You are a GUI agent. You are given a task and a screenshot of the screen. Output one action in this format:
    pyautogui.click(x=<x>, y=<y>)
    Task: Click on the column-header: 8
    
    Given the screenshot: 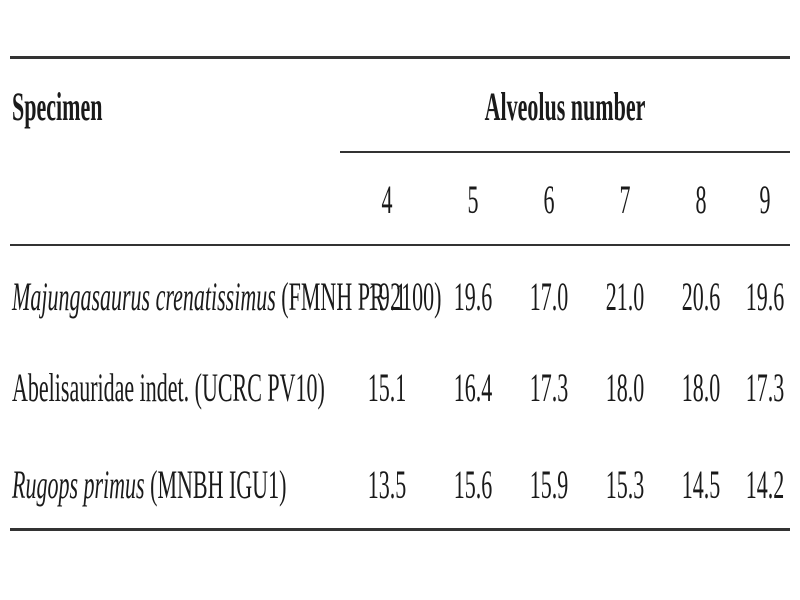 What is the action you would take?
    pyautogui.click(x=701, y=199)
    